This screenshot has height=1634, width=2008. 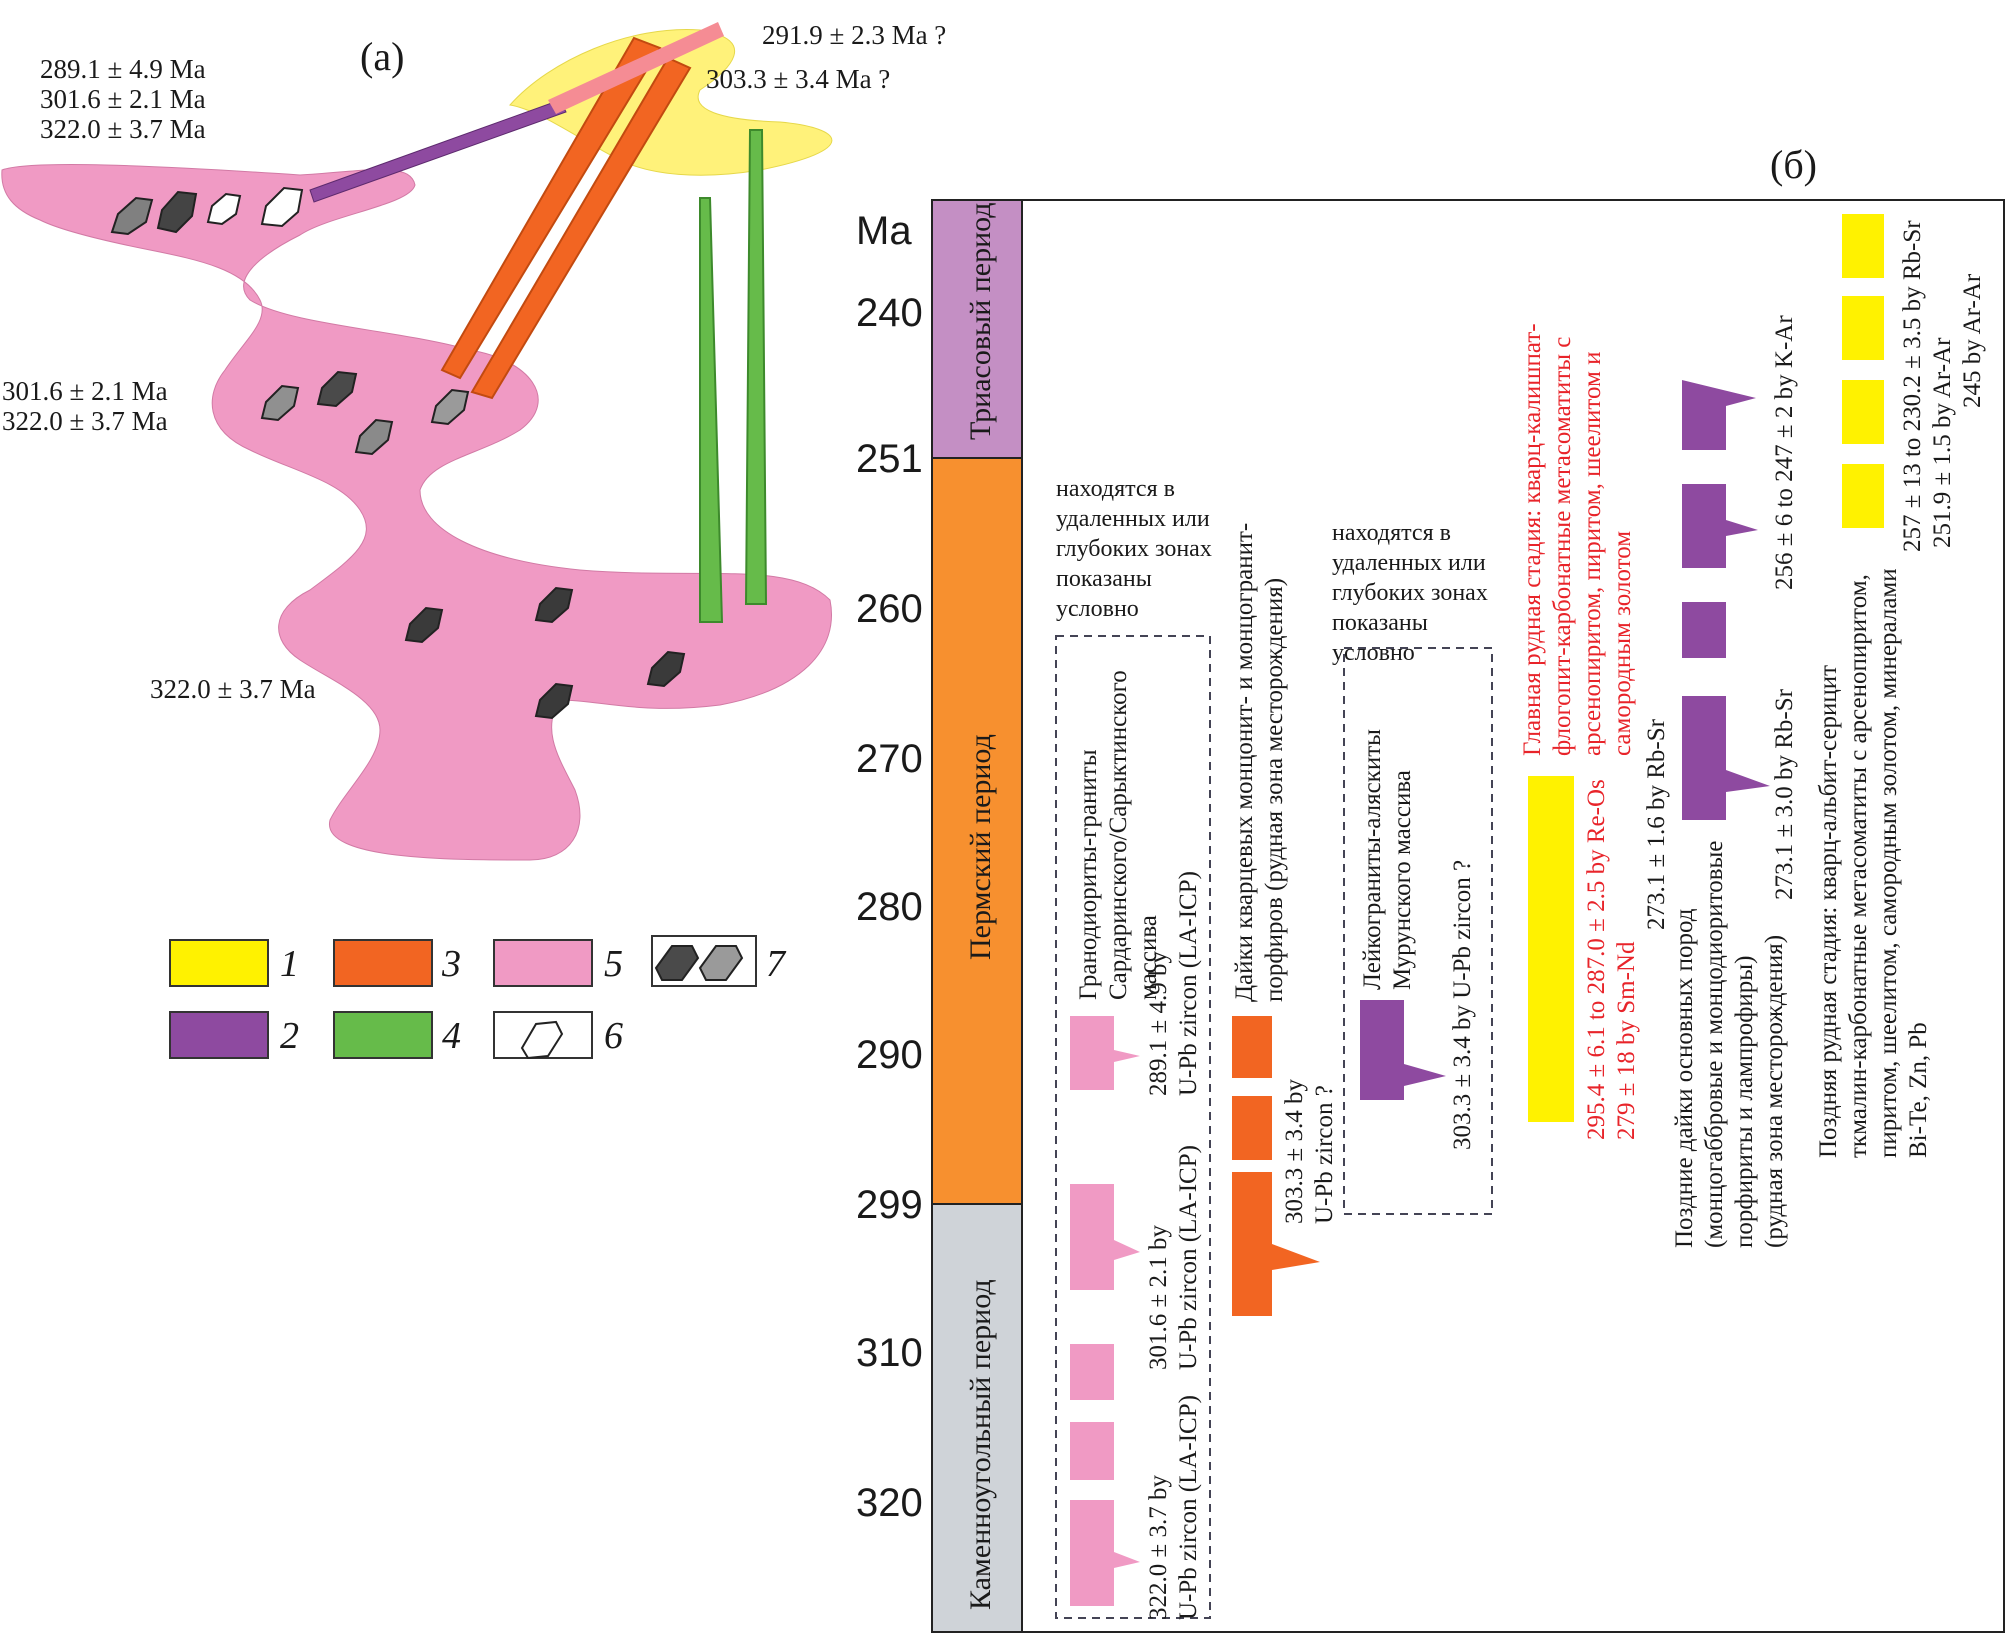 What do you see at coordinates (224, 209) in the screenshot?
I see `crystal-white-outline` at bounding box center [224, 209].